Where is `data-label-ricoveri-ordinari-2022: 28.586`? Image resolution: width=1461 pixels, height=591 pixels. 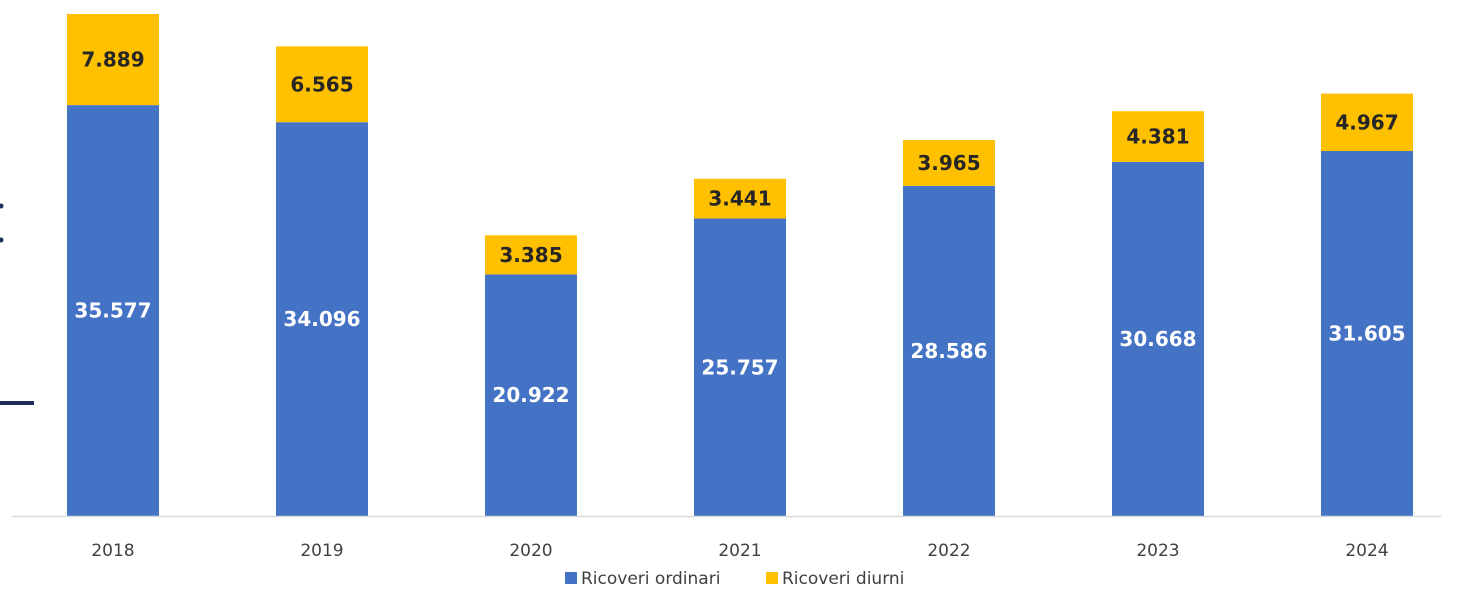 data-label-ricoveri-ordinari-2022: 28.586 is located at coordinates (948, 351).